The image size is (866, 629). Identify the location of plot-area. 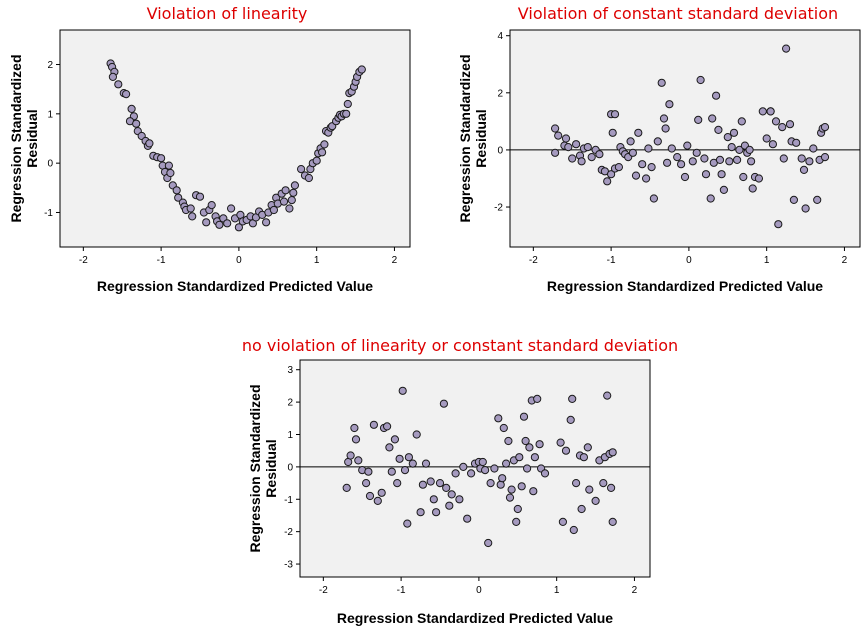
(475, 468).